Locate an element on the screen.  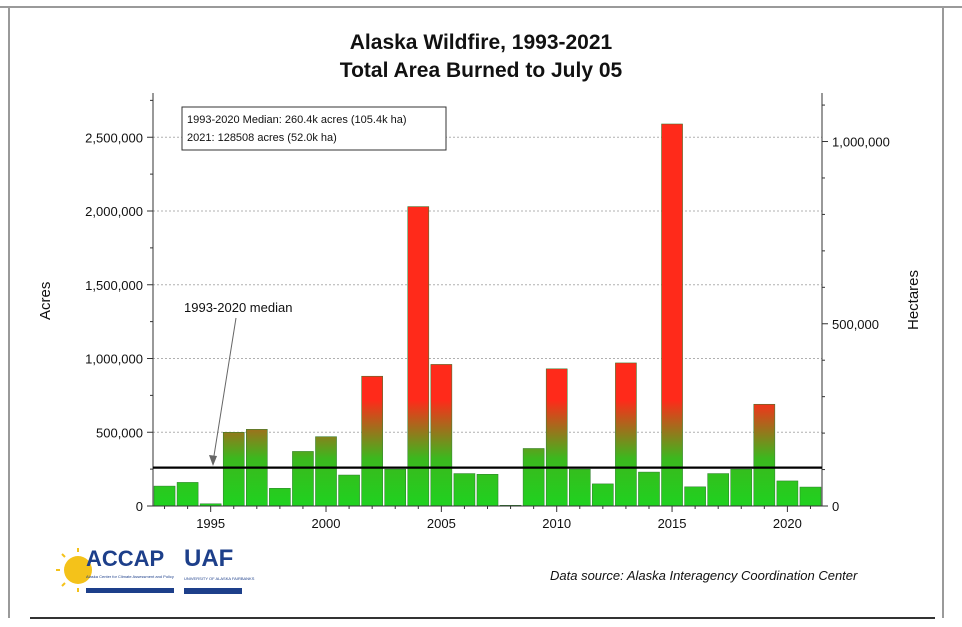
chart-title-line1: Alaska Wildfire, 1993-2021 is located at coordinates (481, 42).